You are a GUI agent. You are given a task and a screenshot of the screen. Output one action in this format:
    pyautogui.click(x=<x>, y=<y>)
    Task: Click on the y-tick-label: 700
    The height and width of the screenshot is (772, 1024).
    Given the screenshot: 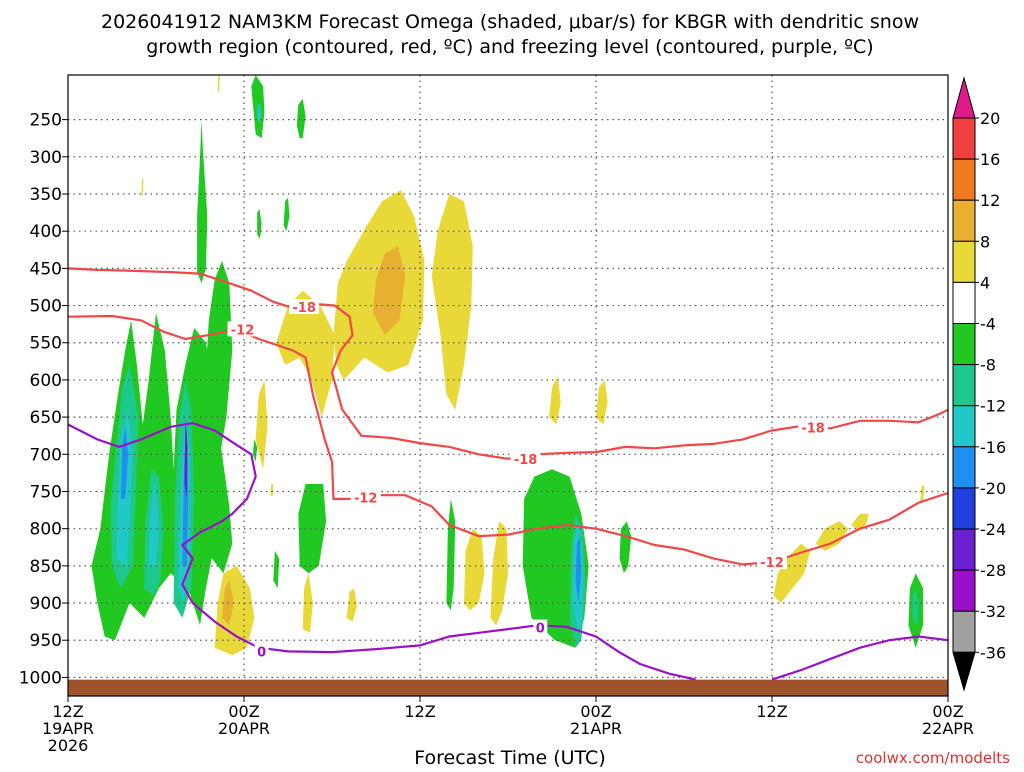 What is the action you would take?
    pyautogui.click(x=46, y=455)
    